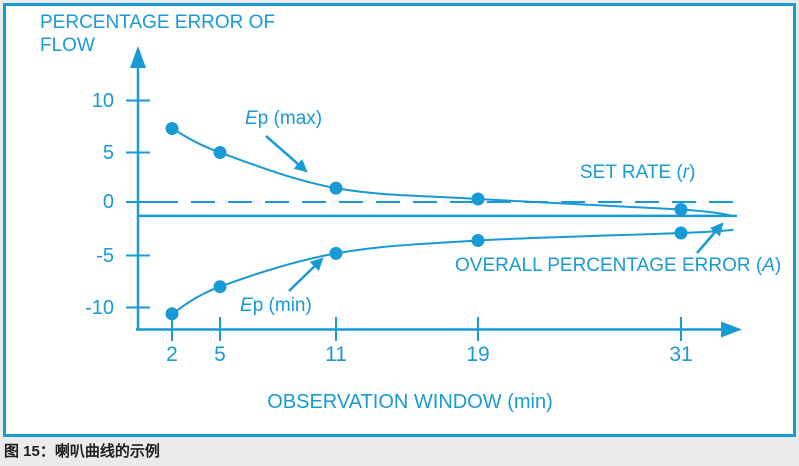 This screenshot has width=799, height=466. I want to click on ep-min-label-italic: E, so click(246, 305).